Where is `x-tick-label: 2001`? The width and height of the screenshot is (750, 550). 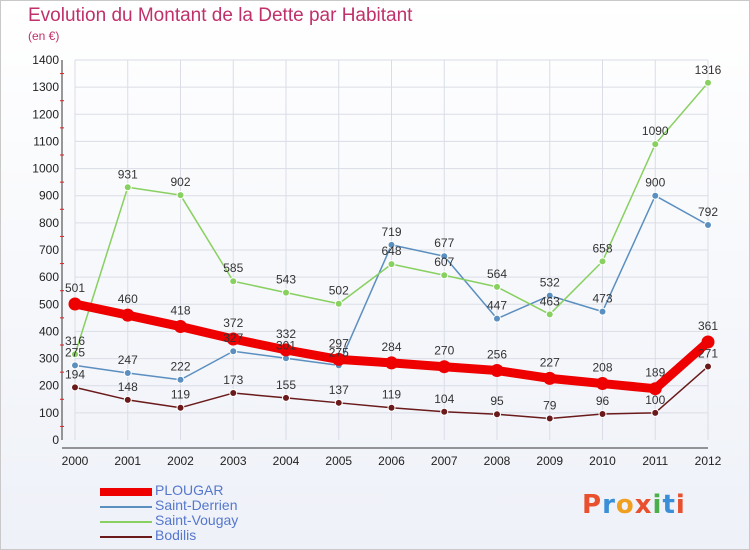
x-tick-label: 2001 is located at coordinates (127, 461).